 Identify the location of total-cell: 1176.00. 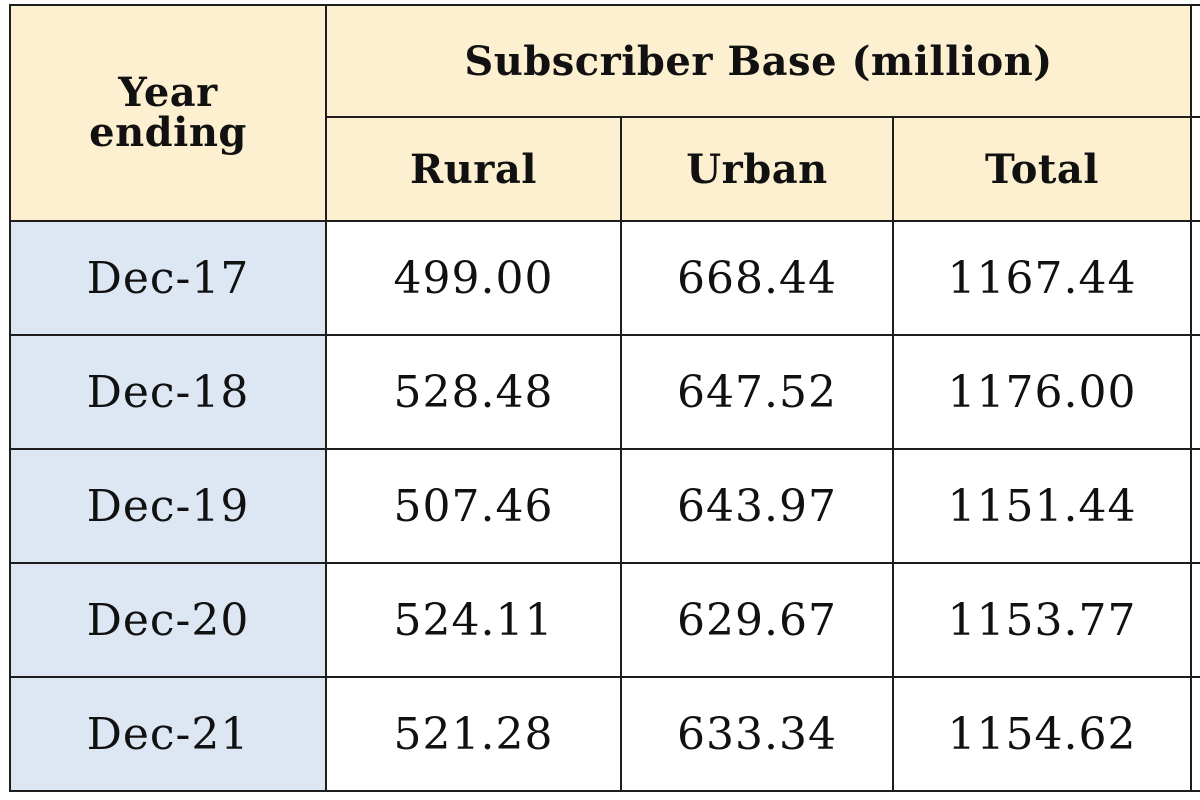
(1042, 392).